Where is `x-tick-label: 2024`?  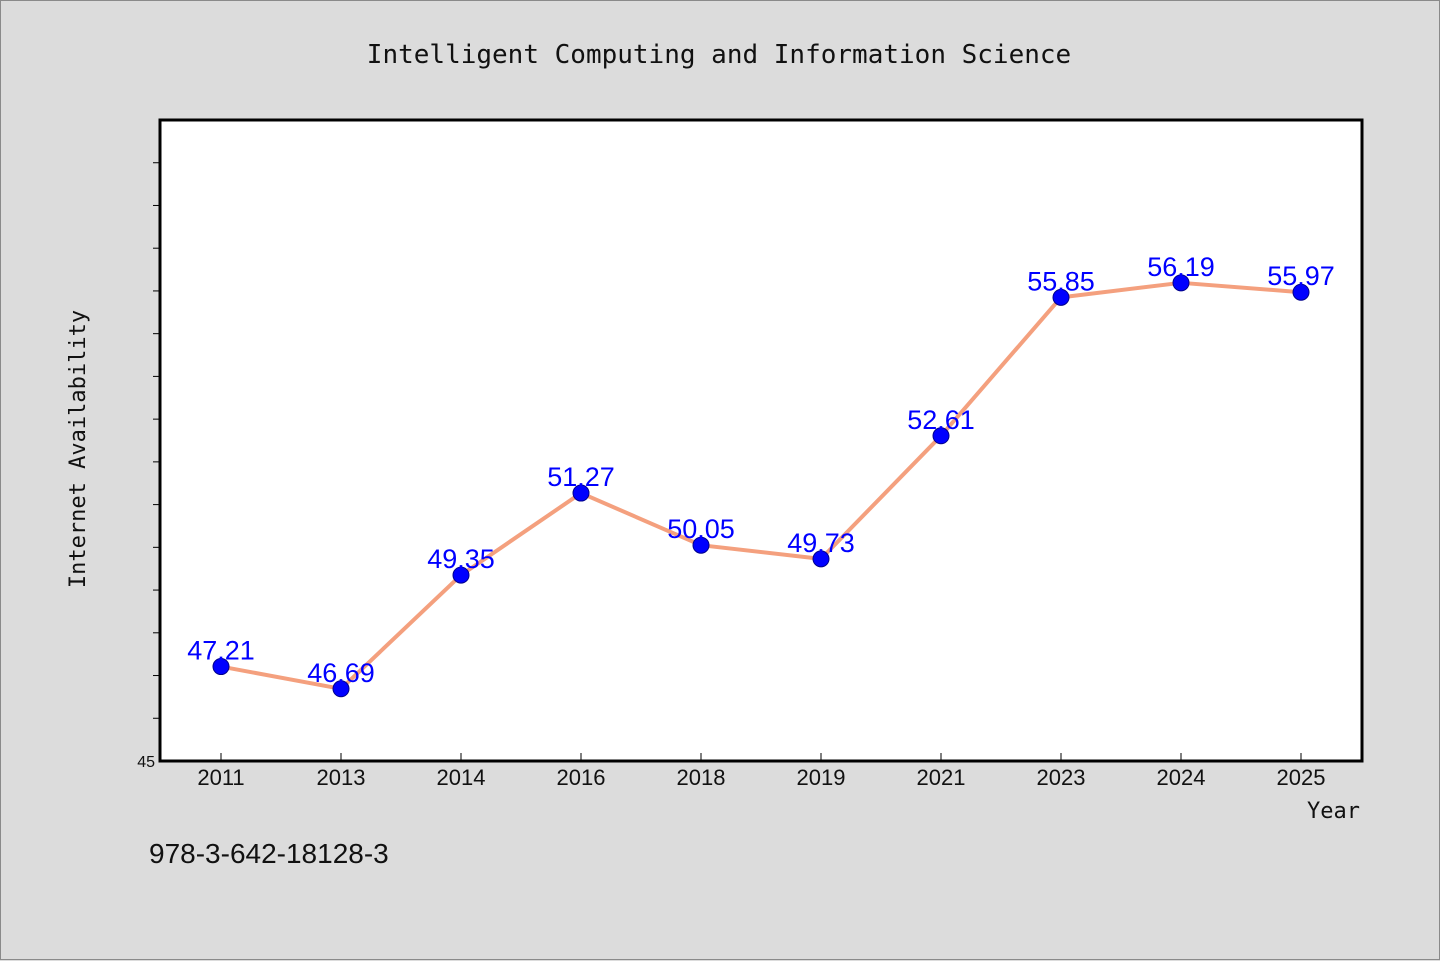 x-tick-label: 2024 is located at coordinates (1181, 777).